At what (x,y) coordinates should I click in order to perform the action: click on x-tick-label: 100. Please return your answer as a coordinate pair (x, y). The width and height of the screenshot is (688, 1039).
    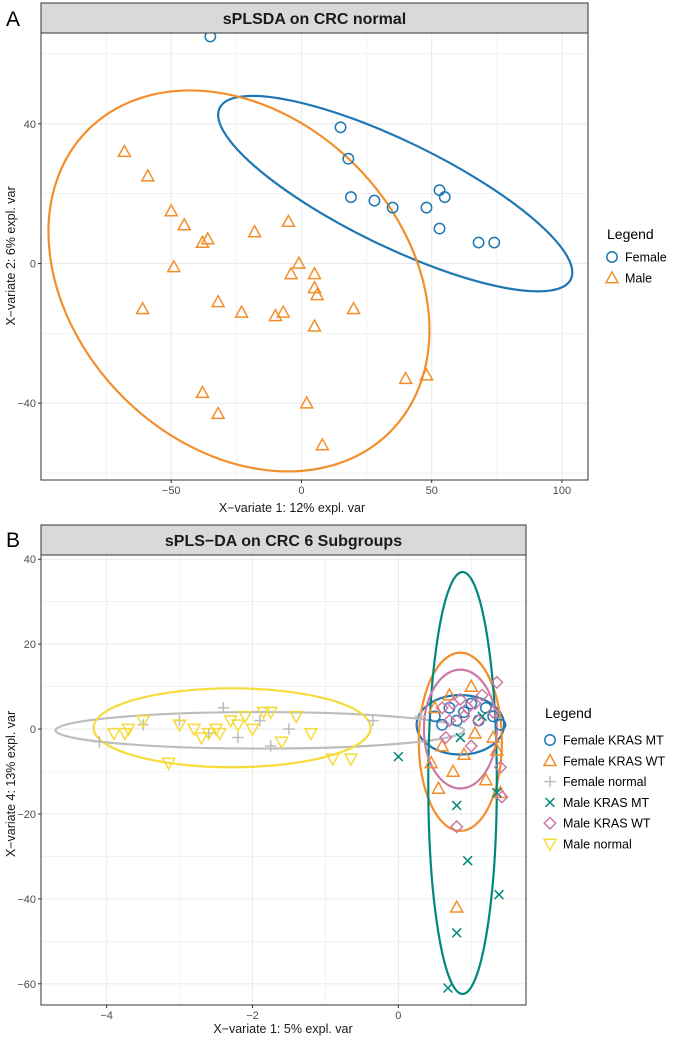
    Looking at the image, I should click on (562, 491).